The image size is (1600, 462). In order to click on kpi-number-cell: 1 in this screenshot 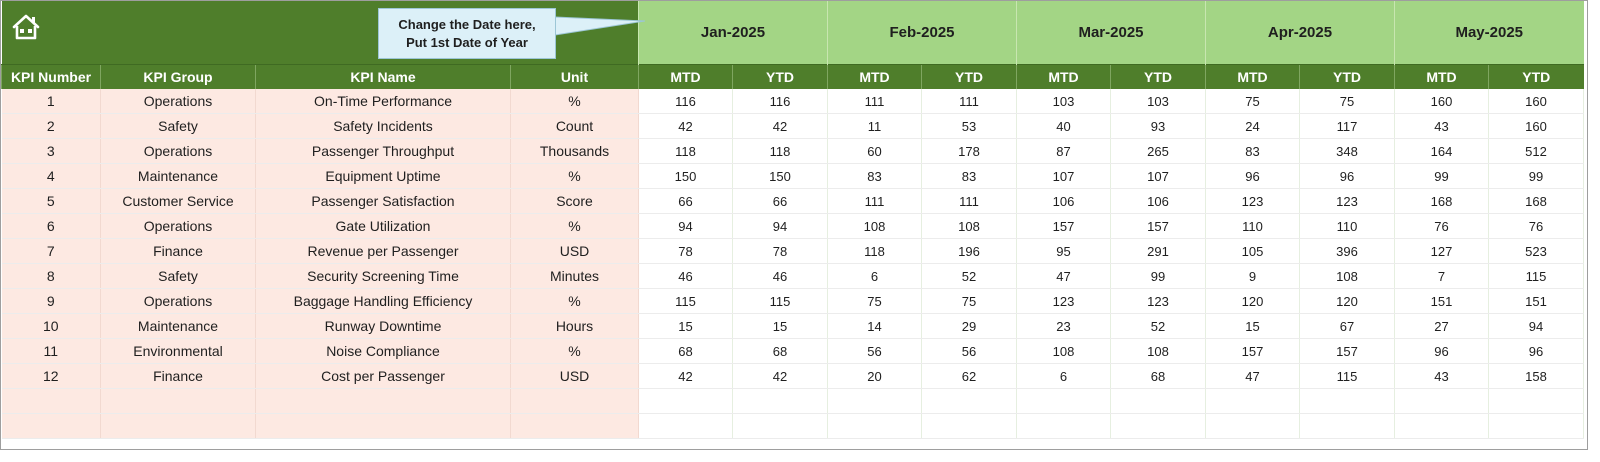, I will do `click(51, 101)`.